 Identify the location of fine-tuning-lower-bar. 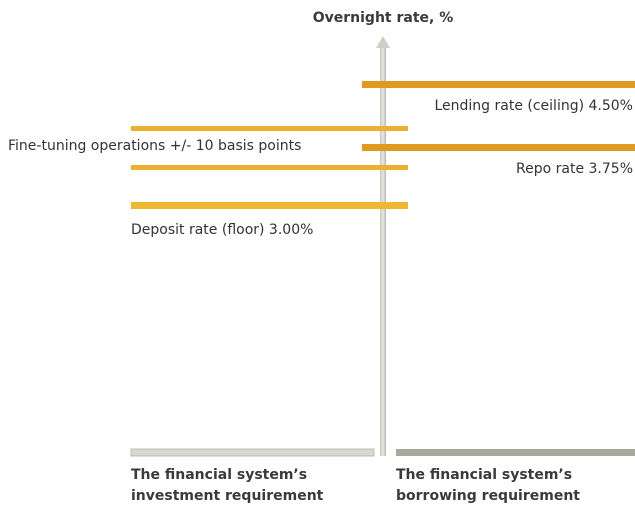
(269, 167).